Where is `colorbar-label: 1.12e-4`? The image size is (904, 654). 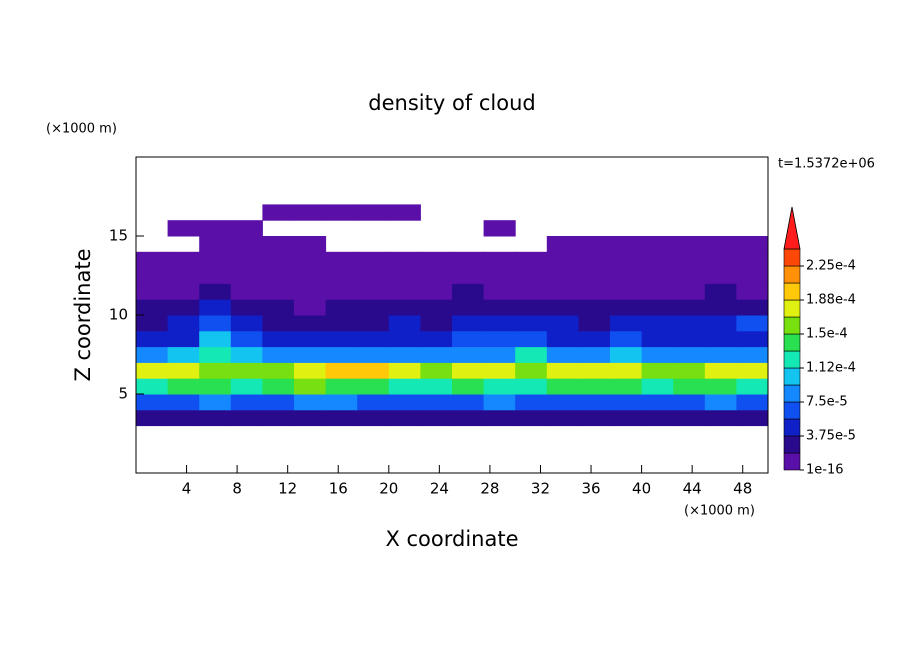
colorbar-label: 1.12e-4 is located at coordinates (831, 368).